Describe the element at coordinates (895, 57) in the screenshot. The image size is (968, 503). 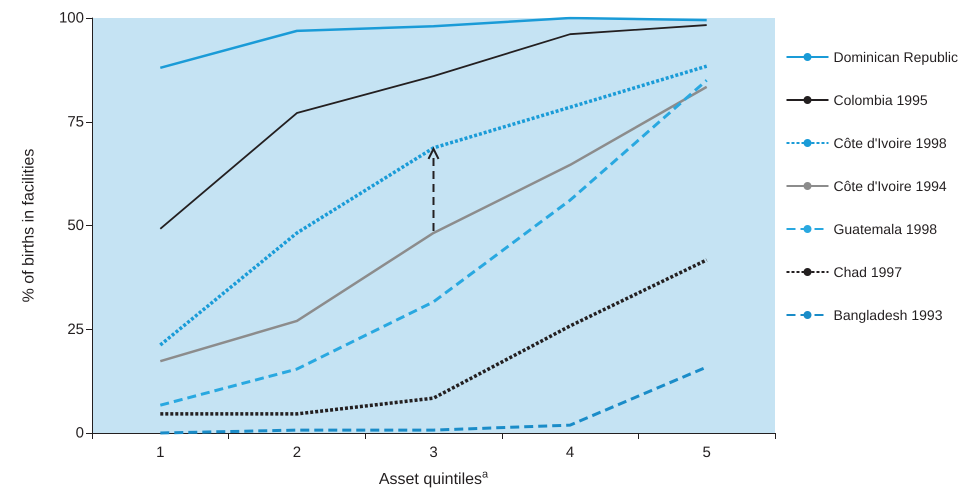
I see `legend-label: Dominican Republic` at that location.